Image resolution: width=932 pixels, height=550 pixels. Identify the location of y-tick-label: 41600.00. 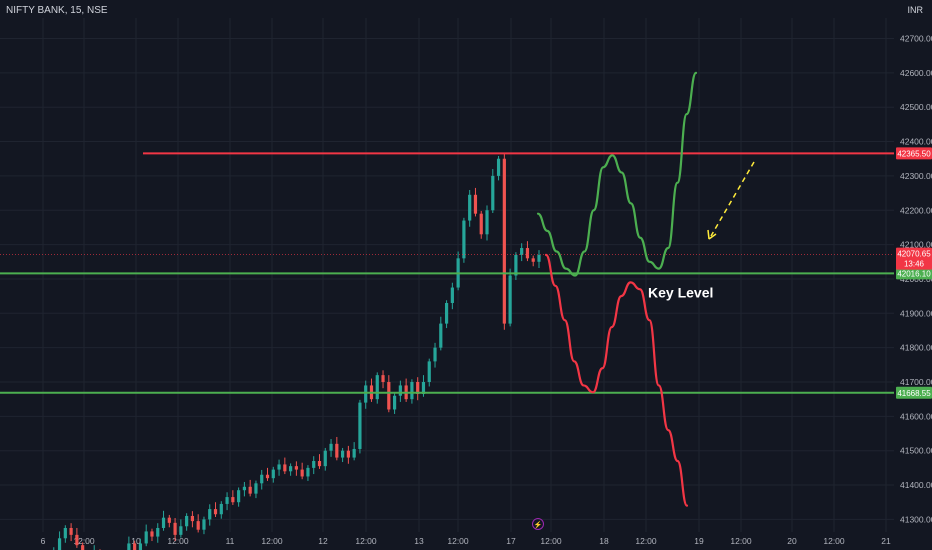
(916, 416).